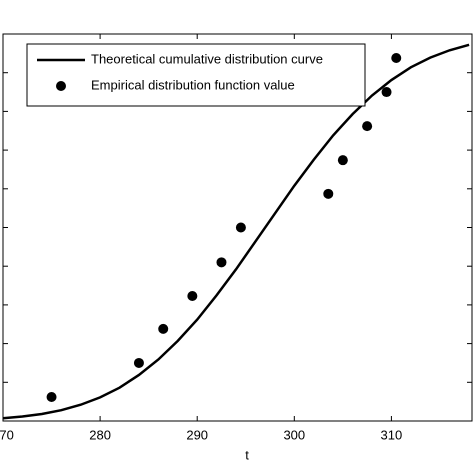  I want to click on x-tick-label: 290, so click(197, 434).